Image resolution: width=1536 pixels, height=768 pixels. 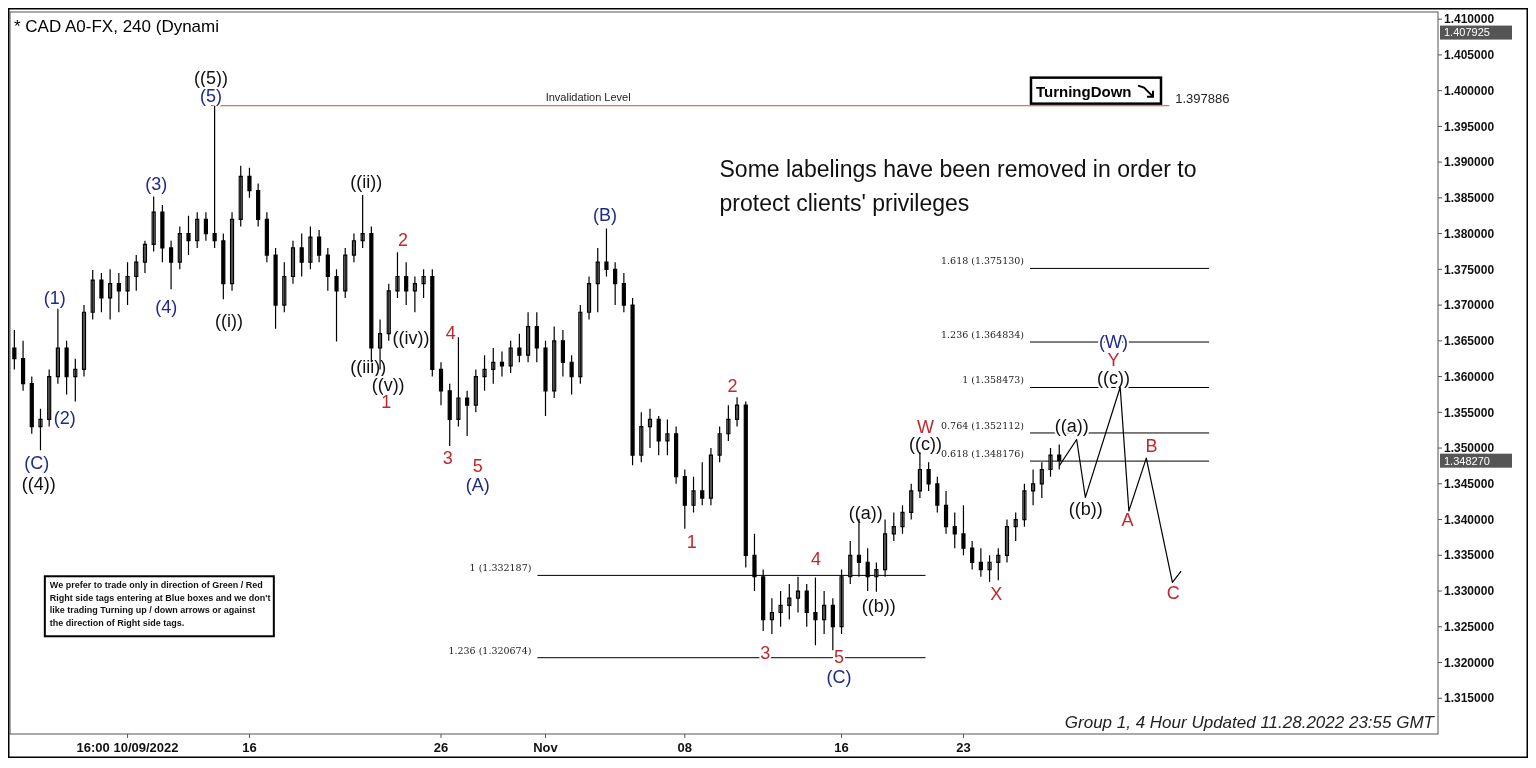 What do you see at coordinates (1469, 55) in the screenshot?
I see `y-tick-label: 1.405000` at bounding box center [1469, 55].